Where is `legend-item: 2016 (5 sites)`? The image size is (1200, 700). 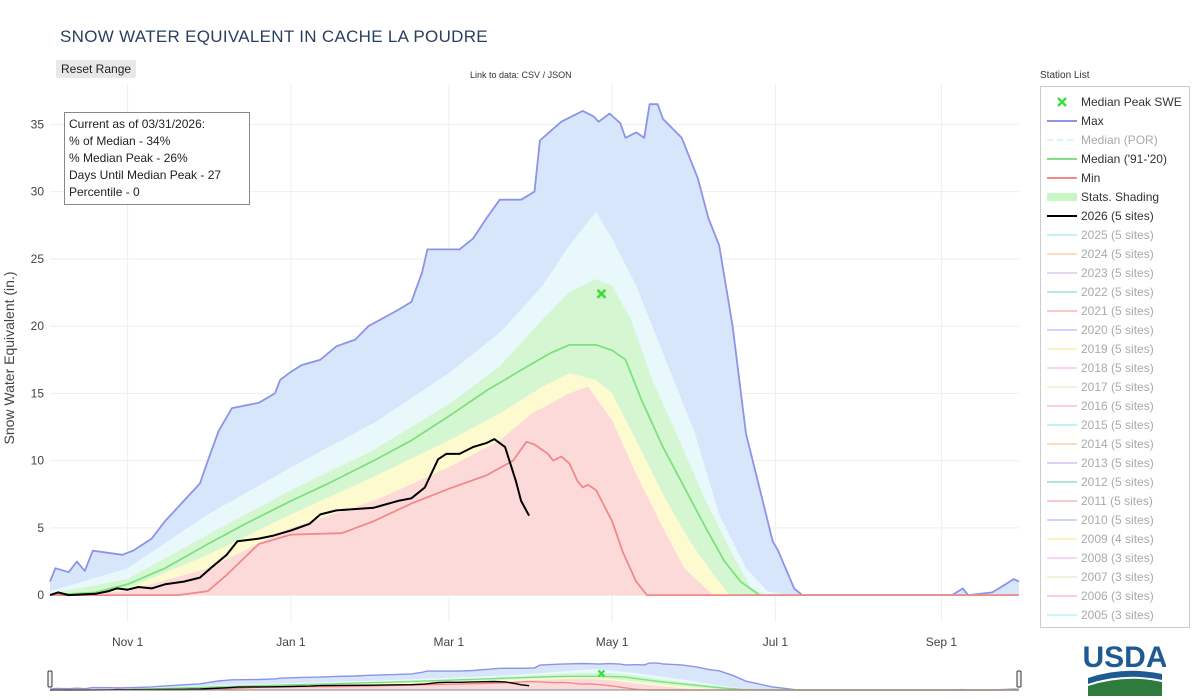
legend-item: 2016 (5 sites) is located at coordinates (1116, 406).